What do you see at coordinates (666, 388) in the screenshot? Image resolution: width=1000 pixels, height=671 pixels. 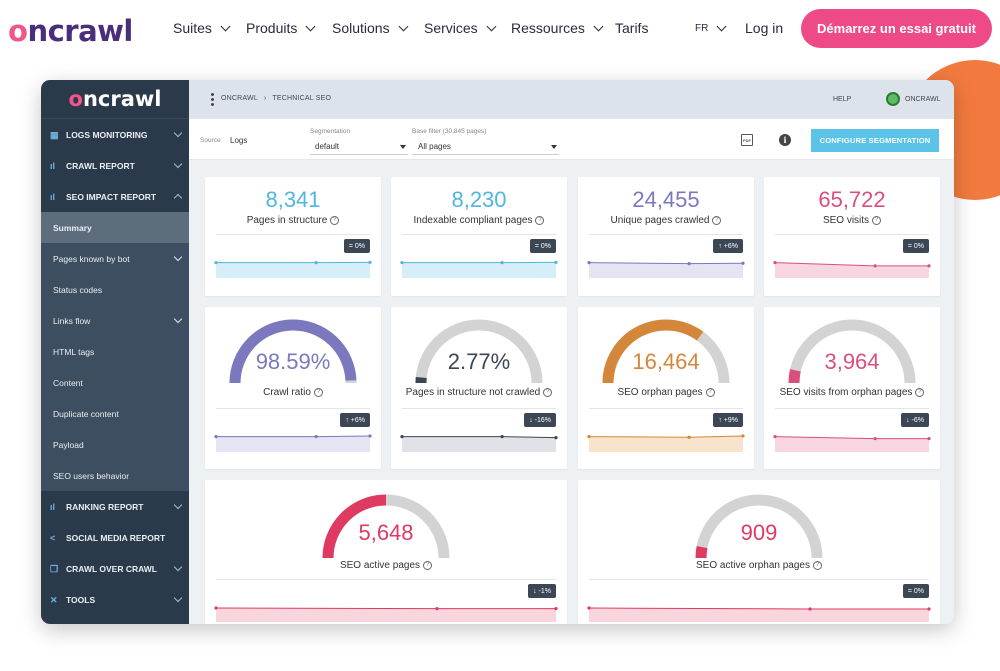 I see `kpi-card: 16,464 SEO orphan pages? ↑ +9%` at bounding box center [666, 388].